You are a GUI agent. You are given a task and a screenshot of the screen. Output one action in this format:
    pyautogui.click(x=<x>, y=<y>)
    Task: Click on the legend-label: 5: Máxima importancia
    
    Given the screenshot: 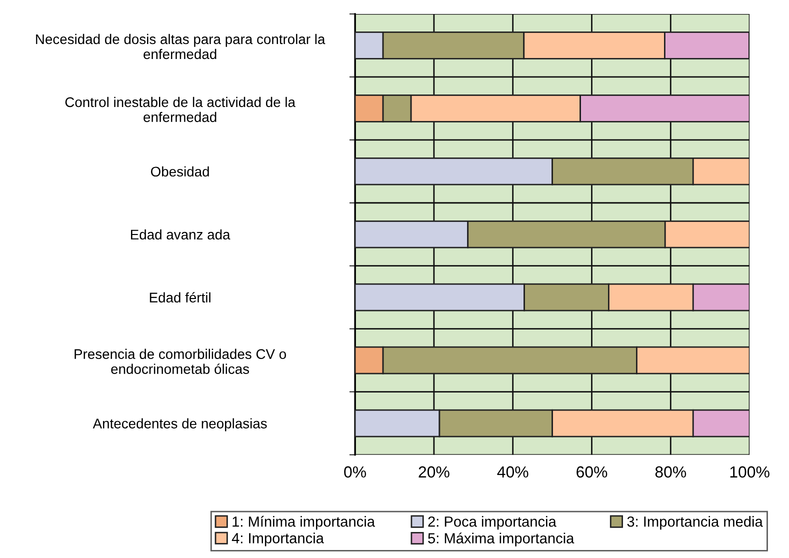 What is the action you would take?
    pyautogui.click(x=501, y=539)
    